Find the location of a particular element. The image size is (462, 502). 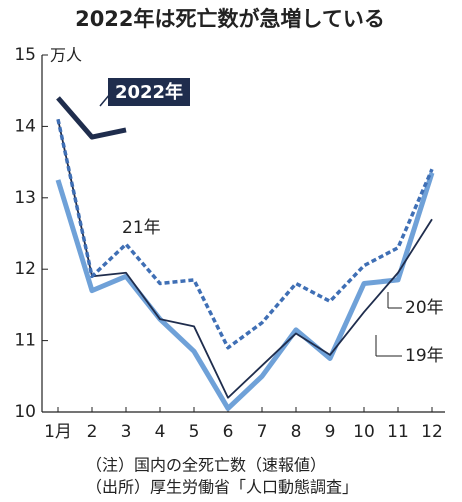

x-tick-label: 4 is located at coordinates (160, 432).